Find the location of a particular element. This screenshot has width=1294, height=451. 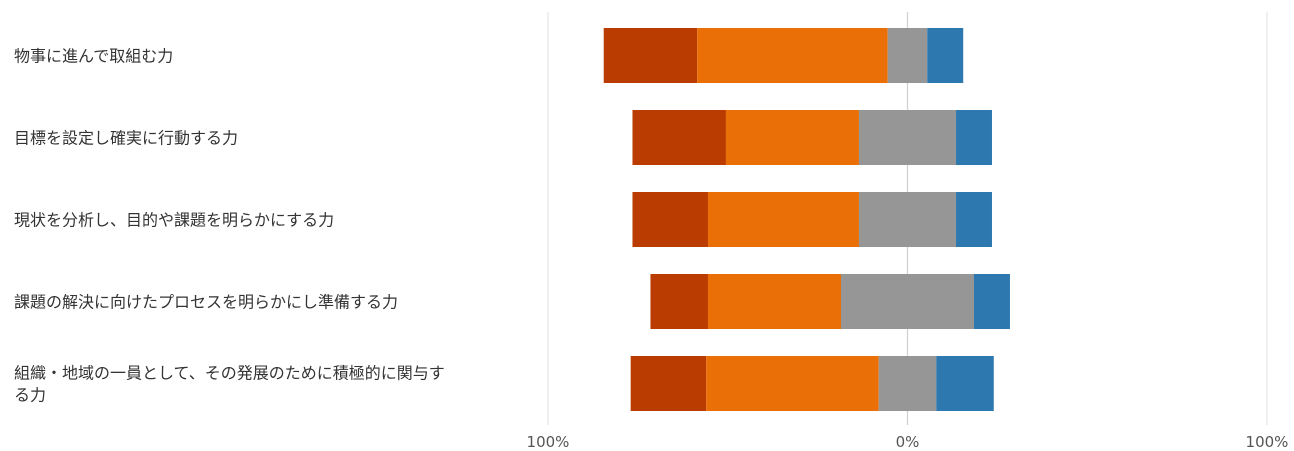

bar-row1-series0 is located at coordinates (679, 137).